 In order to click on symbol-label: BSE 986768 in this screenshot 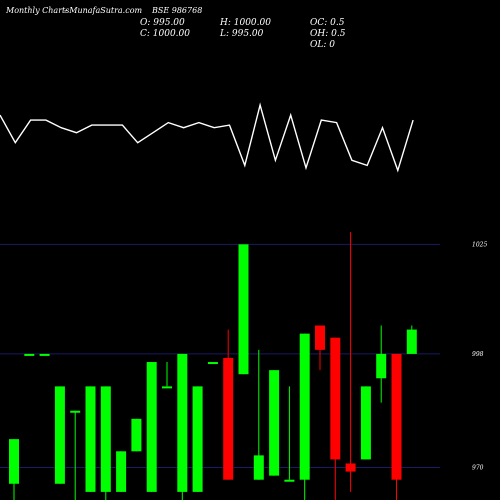, I will do `click(177, 10)`.